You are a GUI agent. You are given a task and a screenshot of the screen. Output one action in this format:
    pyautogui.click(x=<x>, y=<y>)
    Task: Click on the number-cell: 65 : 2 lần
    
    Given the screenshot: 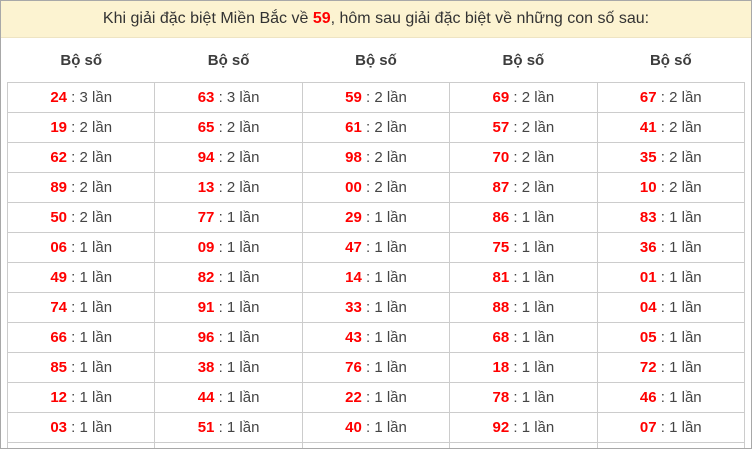 What is the action you would take?
    pyautogui.click(x=228, y=127)
    